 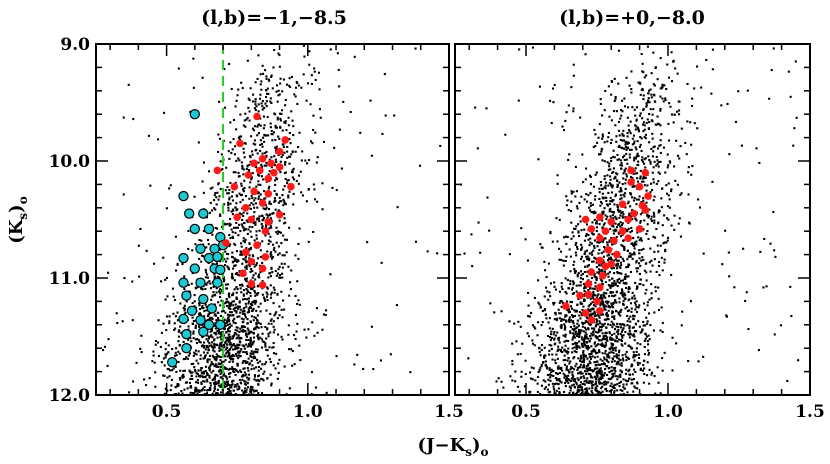 I want to click on cyan-star-point, so click(x=209, y=229).